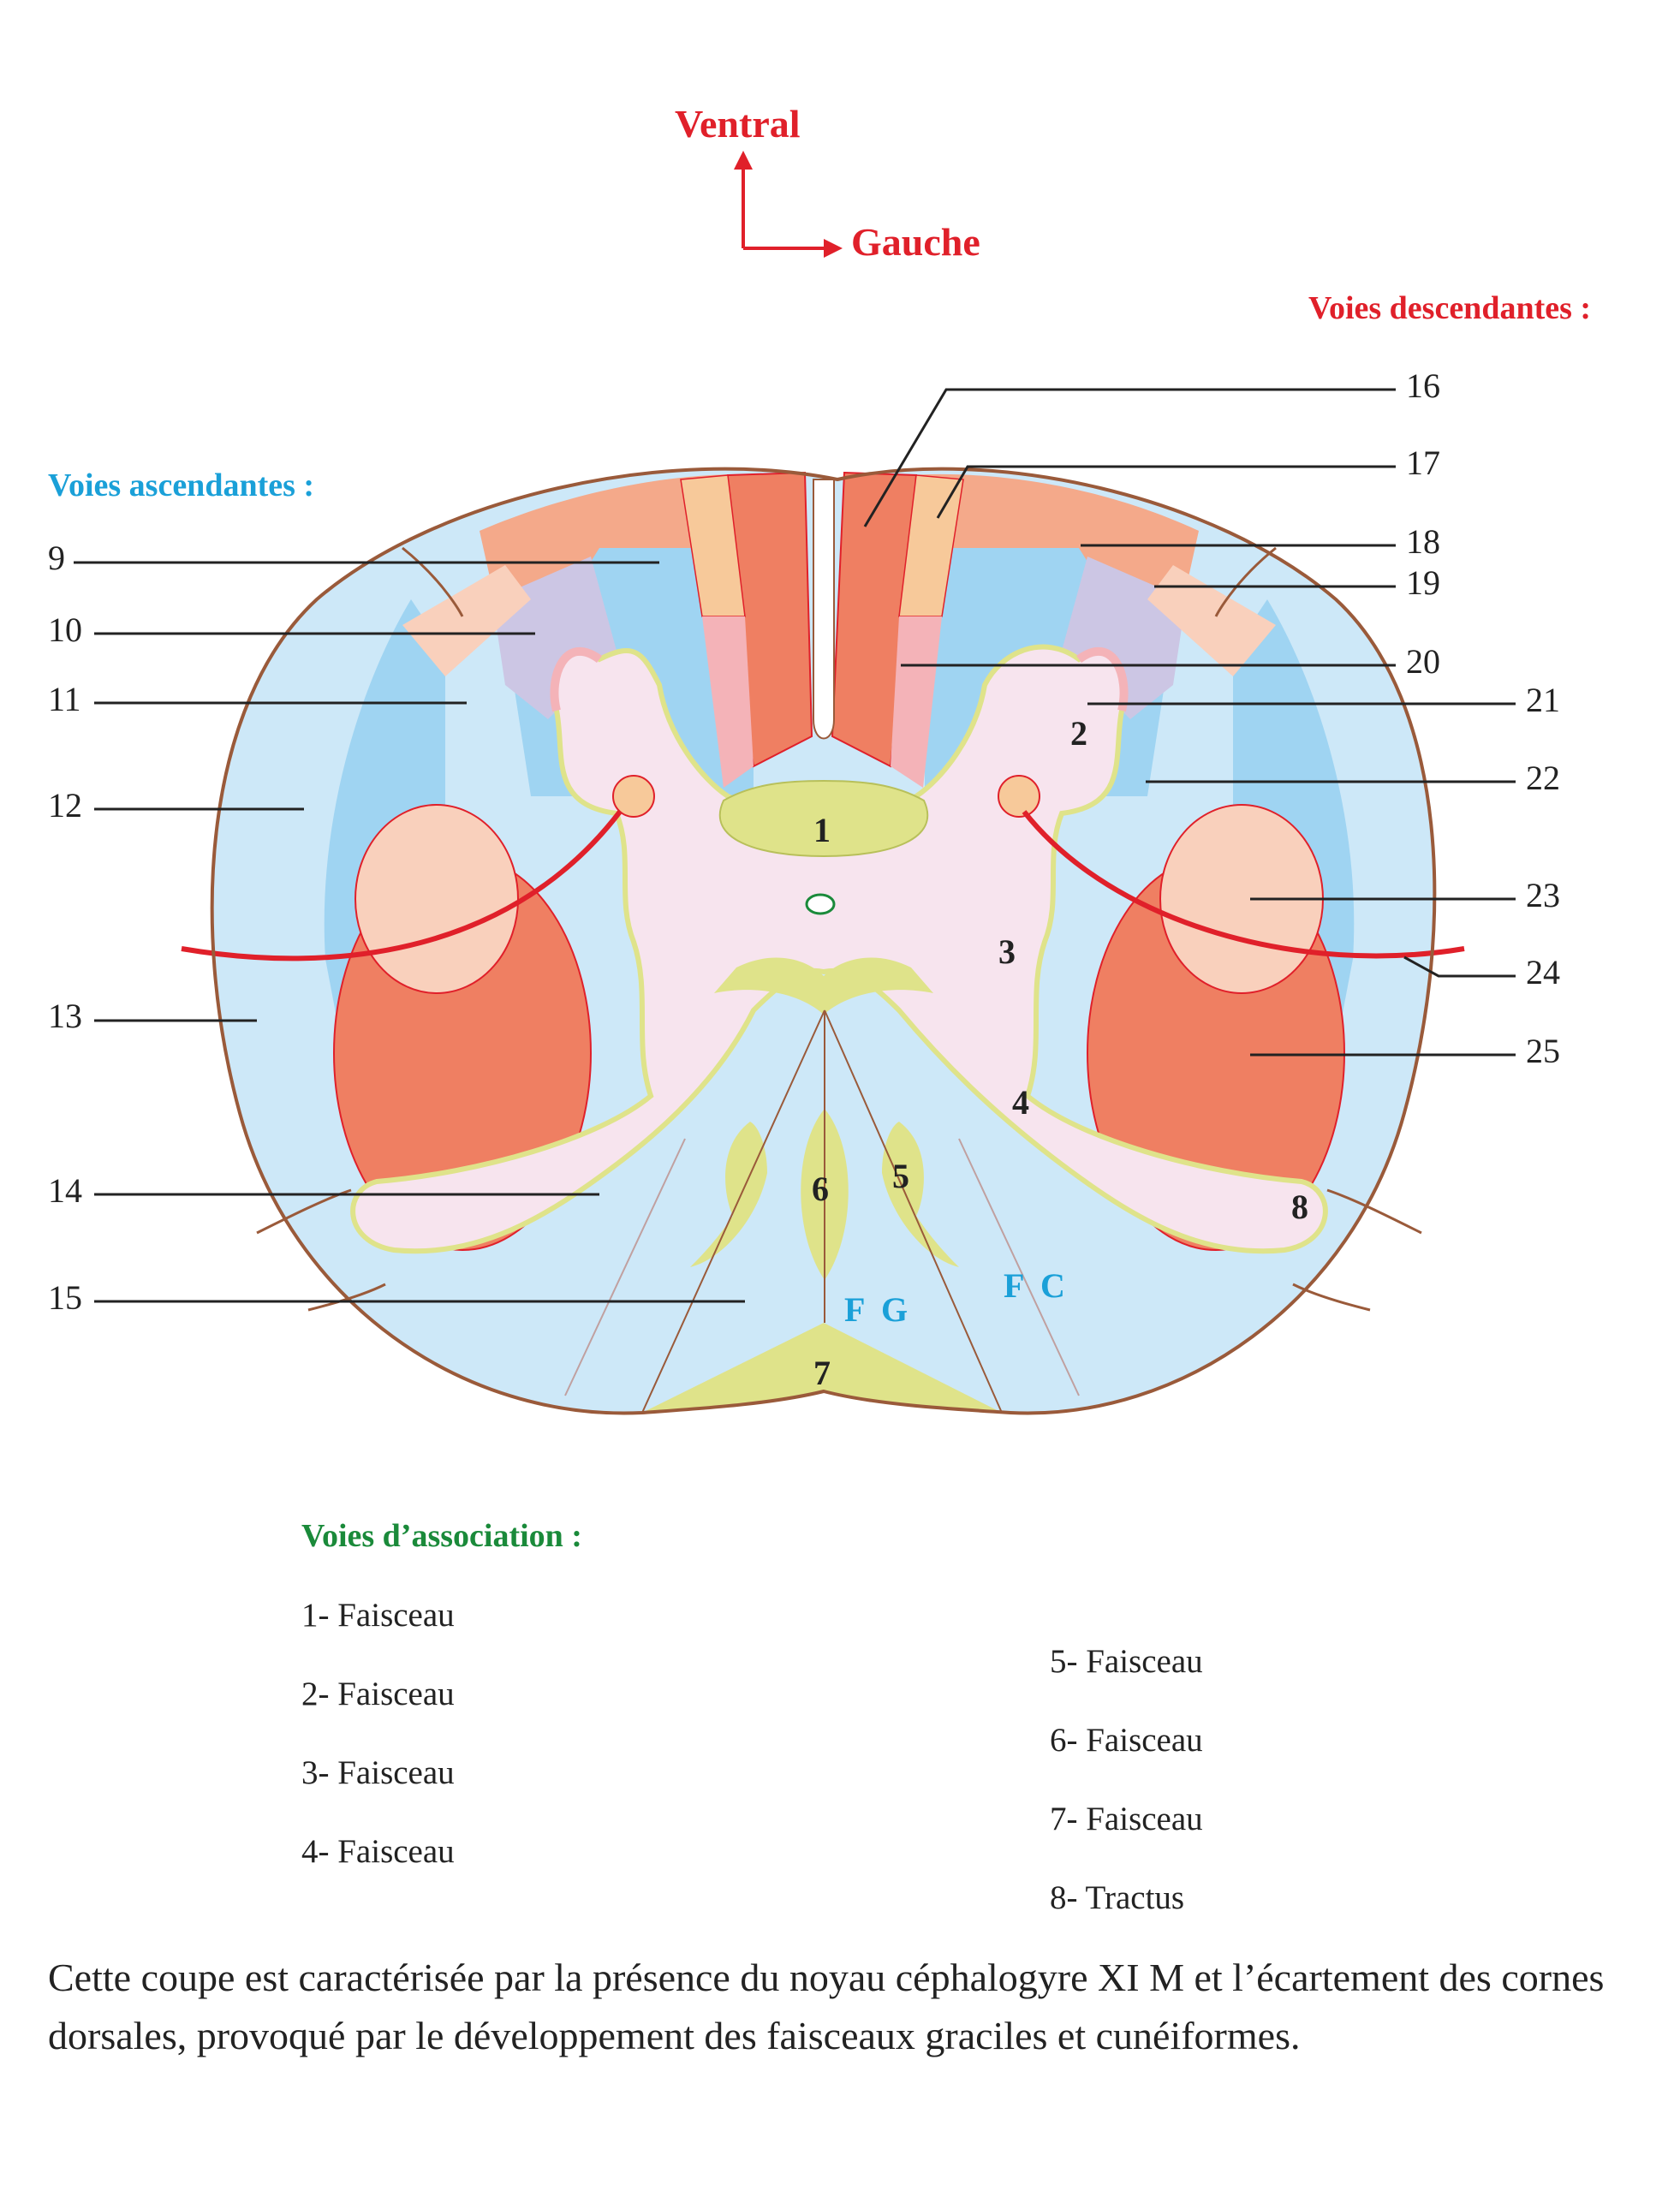 The image size is (1680, 2185). Describe the element at coordinates (1543, 895) in the screenshot. I see `label-23: 23` at that location.